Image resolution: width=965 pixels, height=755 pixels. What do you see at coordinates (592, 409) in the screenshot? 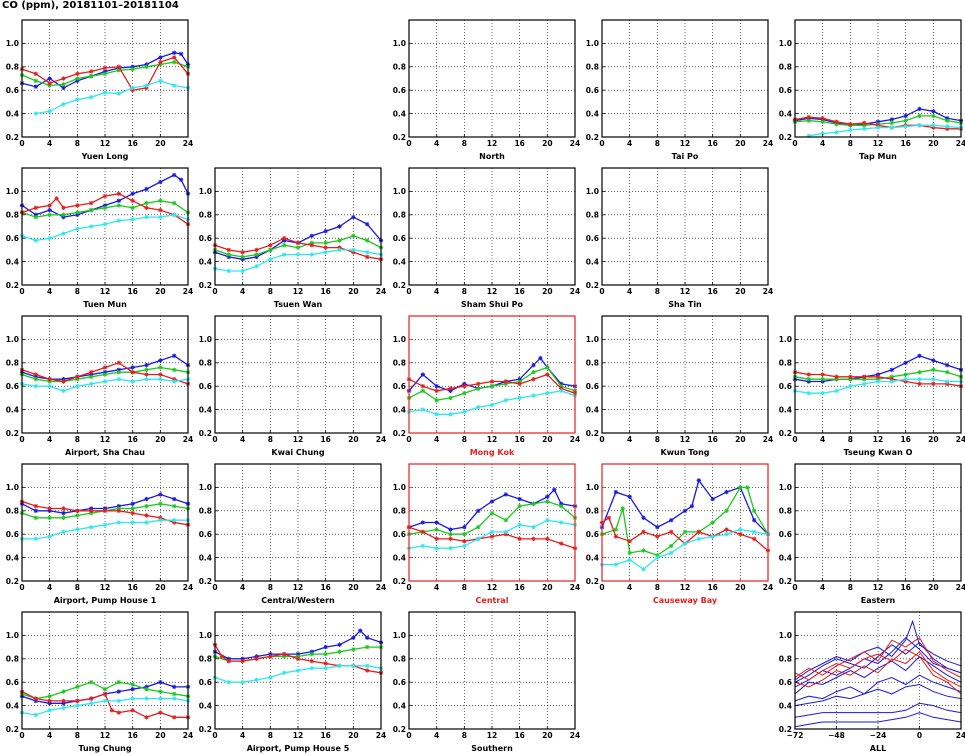
I see `y-tick-label: 0.4` at bounding box center [592, 409].